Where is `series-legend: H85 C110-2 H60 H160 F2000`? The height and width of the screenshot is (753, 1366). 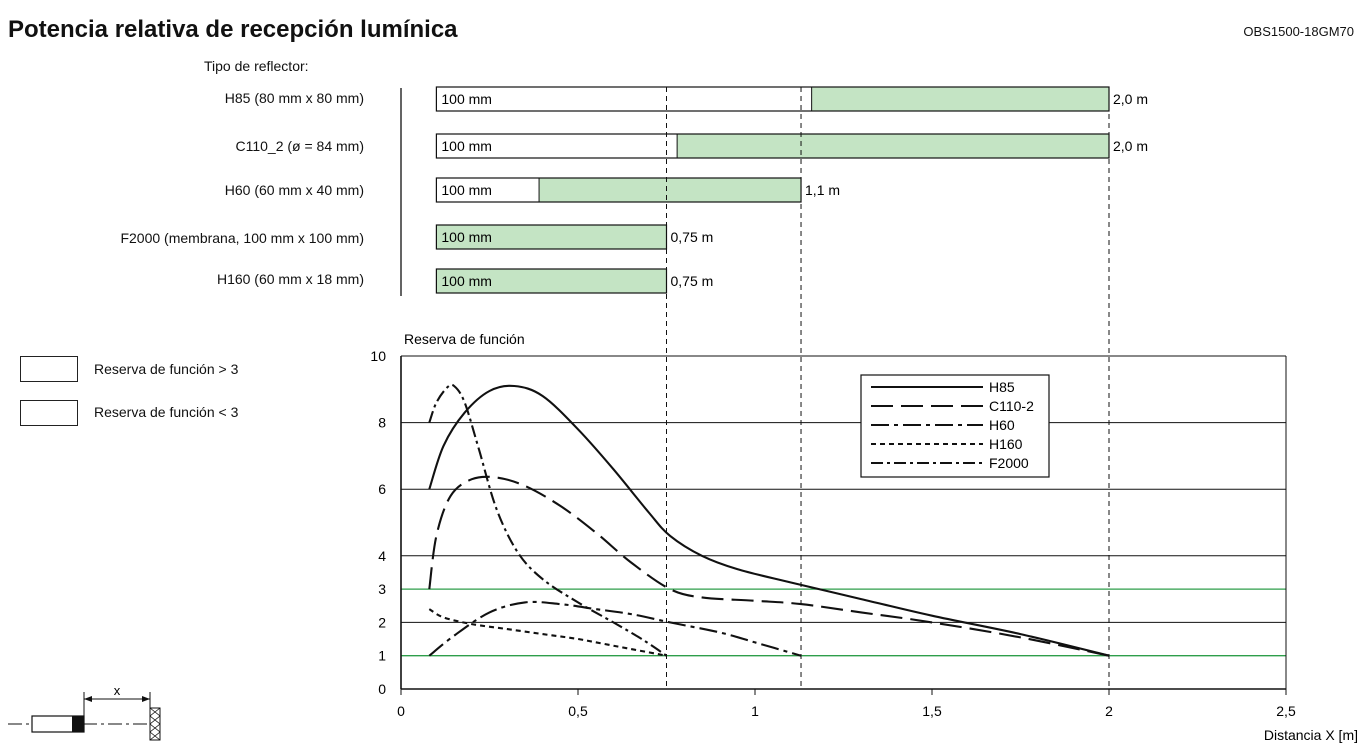 series-legend: H85 C110-2 H60 H160 F2000 is located at coordinates (955, 426).